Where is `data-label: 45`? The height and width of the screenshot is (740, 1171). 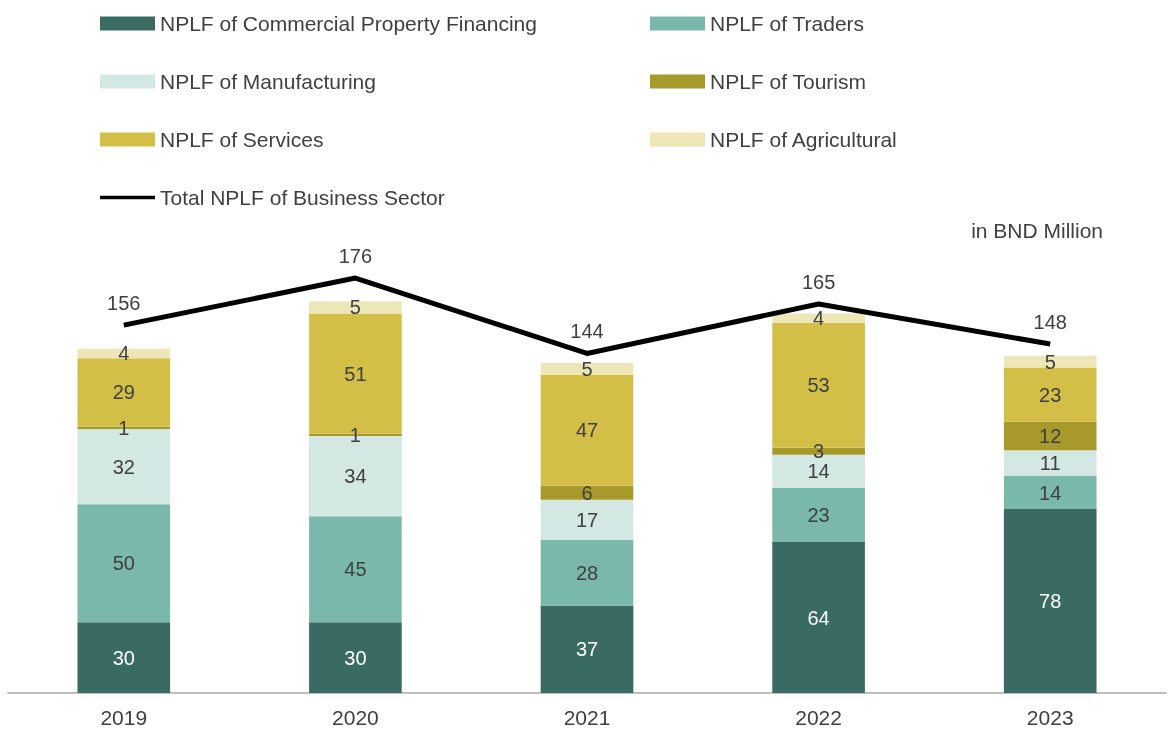
data-label: 45 is located at coordinates (355, 569).